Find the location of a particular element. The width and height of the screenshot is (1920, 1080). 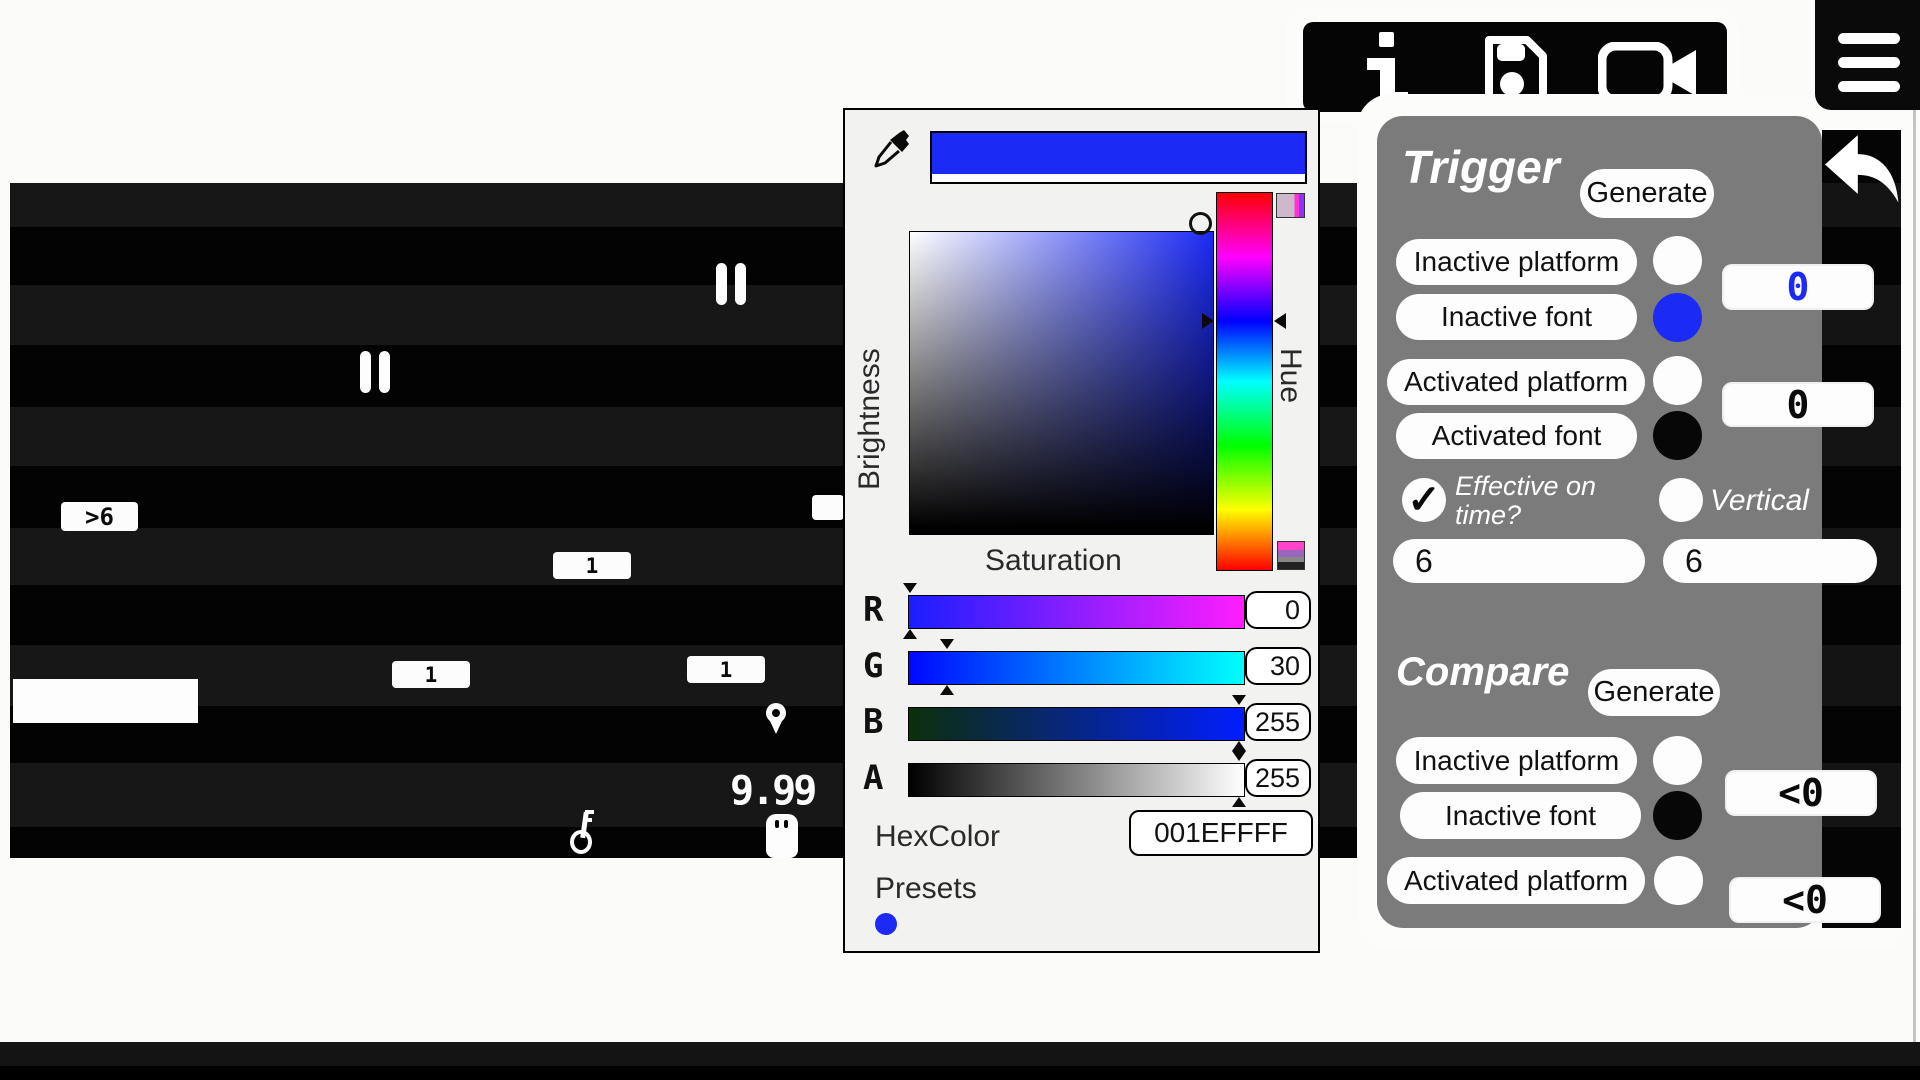

pin-tail is located at coordinates (776, 727).